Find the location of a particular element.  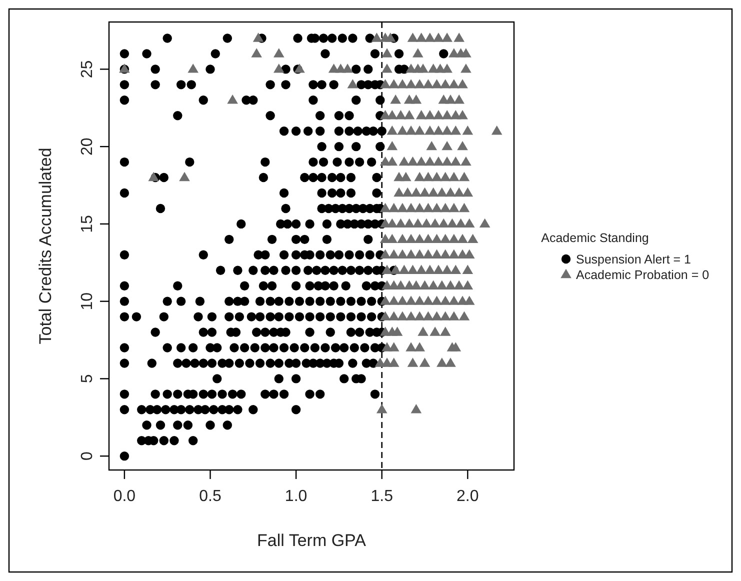

y-tick-label: 20 is located at coordinates (87, 147).